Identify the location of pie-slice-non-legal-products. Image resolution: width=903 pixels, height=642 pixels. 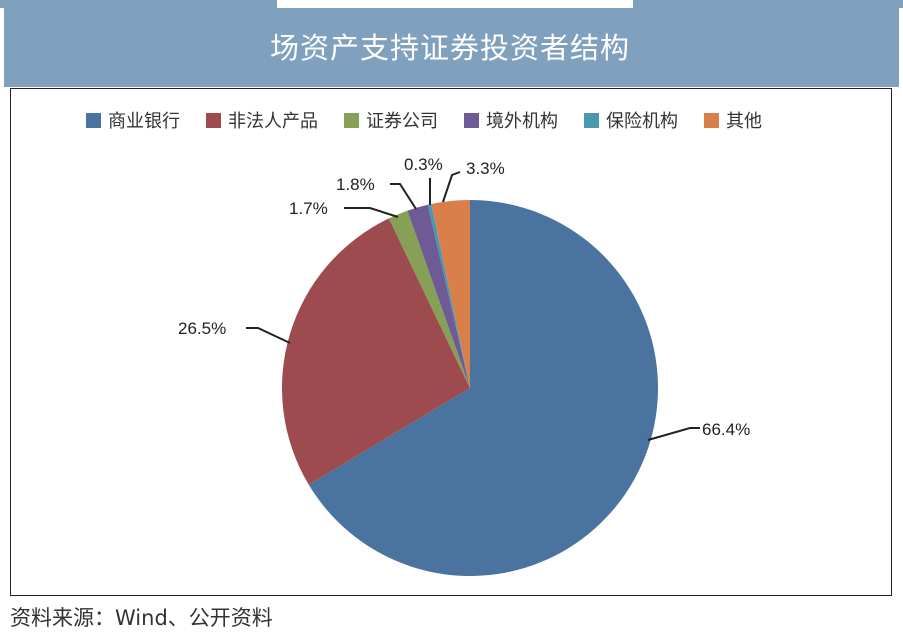
(375, 351).